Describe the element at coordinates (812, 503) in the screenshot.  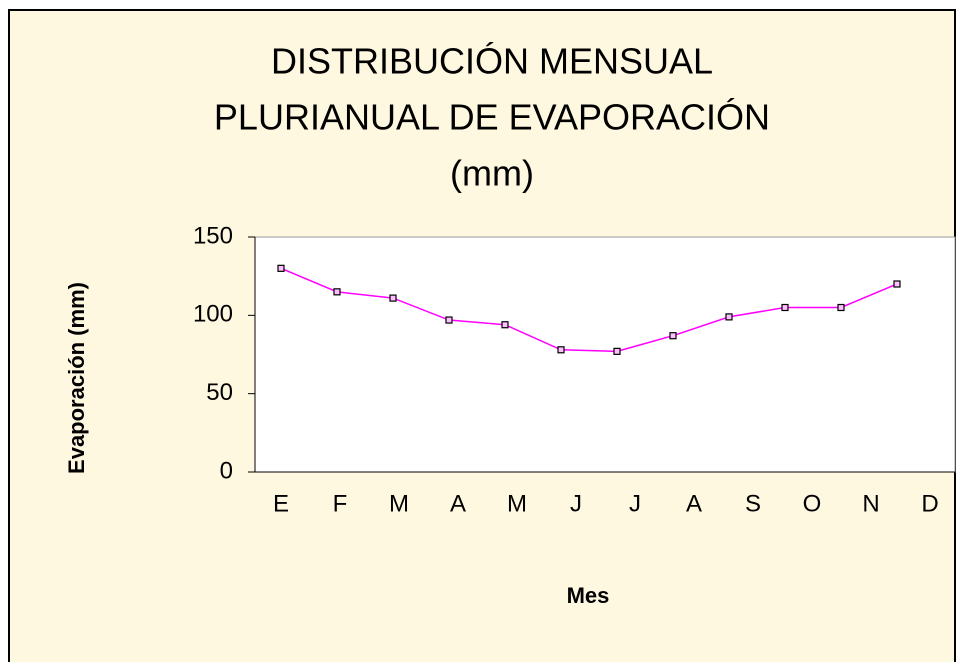
I see `x-tick-label: O` at that location.